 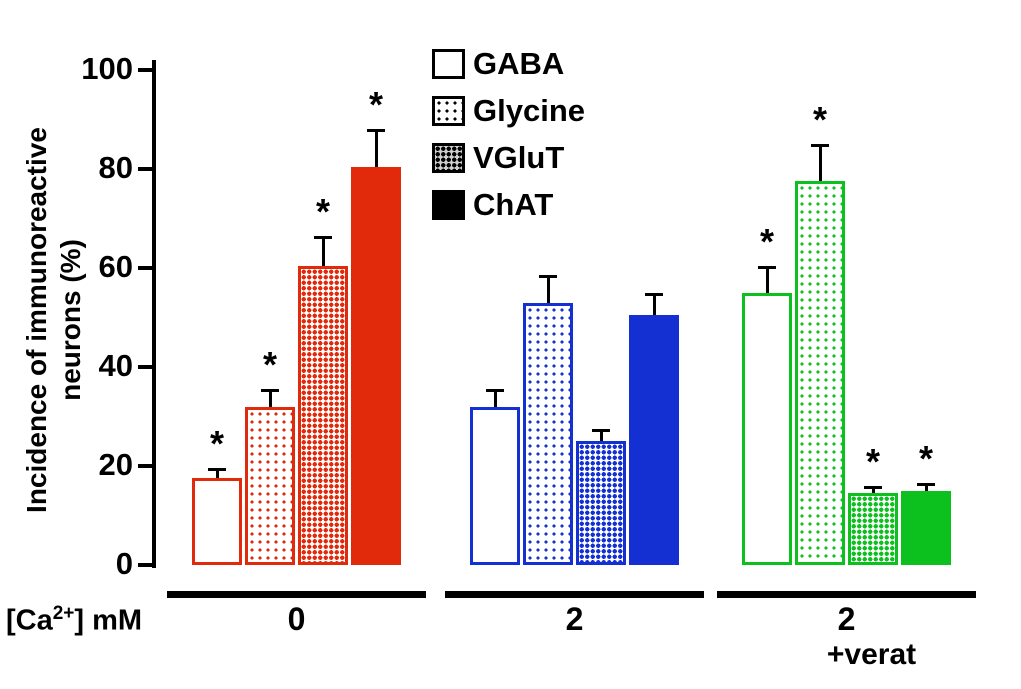 What do you see at coordinates (448, 110) in the screenshot?
I see `legend-swatch-glycine` at bounding box center [448, 110].